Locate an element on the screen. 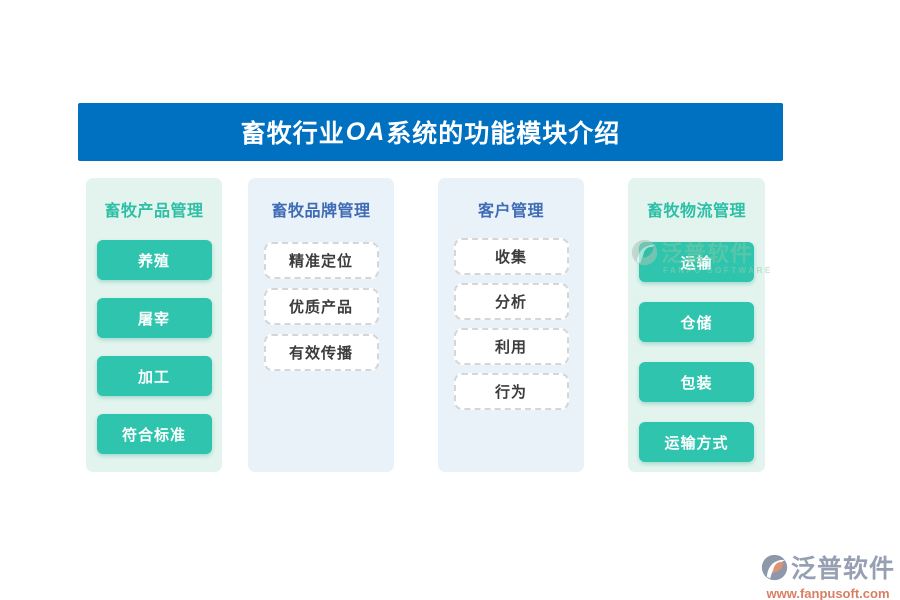 The image size is (900, 600). module-button-collection: 收集 is located at coordinates (511, 256).